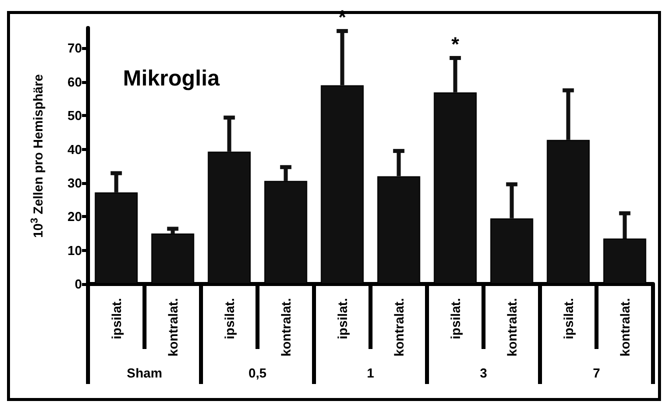 The height and width of the screenshot is (403, 669). Describe the element at coordinates (75, 149) in the screenshot. I see `y-tick-label: 40` at that location.